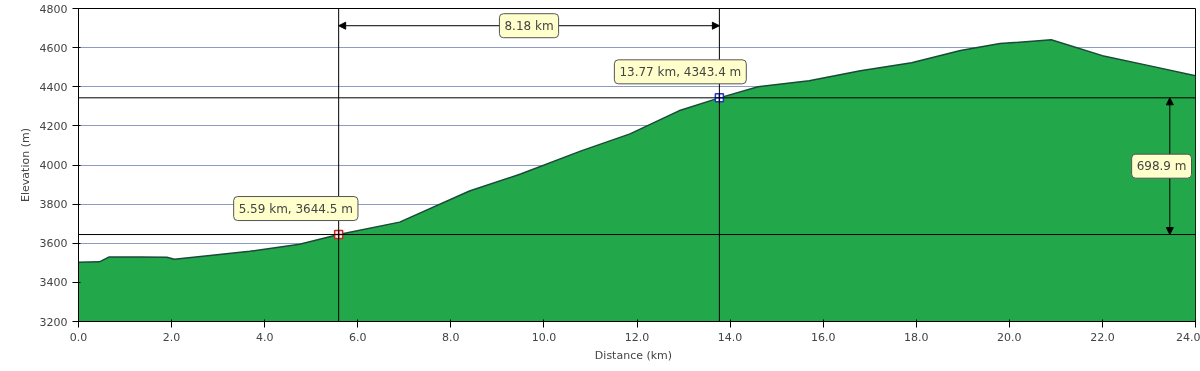 The image size is (1200, 371). Describe the element at coordinates (1188, 337) in the screenshot. I see `x-tick-label: 24.0` at that location.